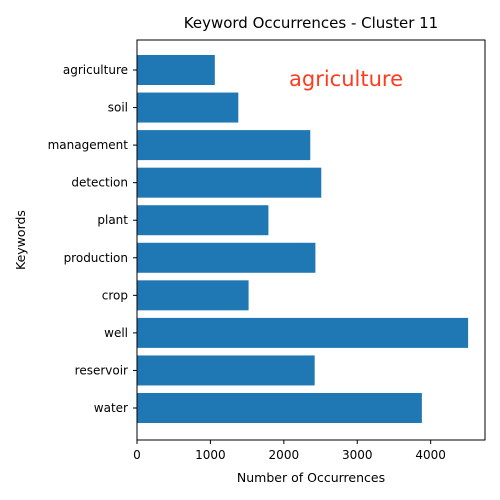  Describe the element at coordinates (284, 455) in the screenshot. I see `x-tick-label: 2000` at that location.